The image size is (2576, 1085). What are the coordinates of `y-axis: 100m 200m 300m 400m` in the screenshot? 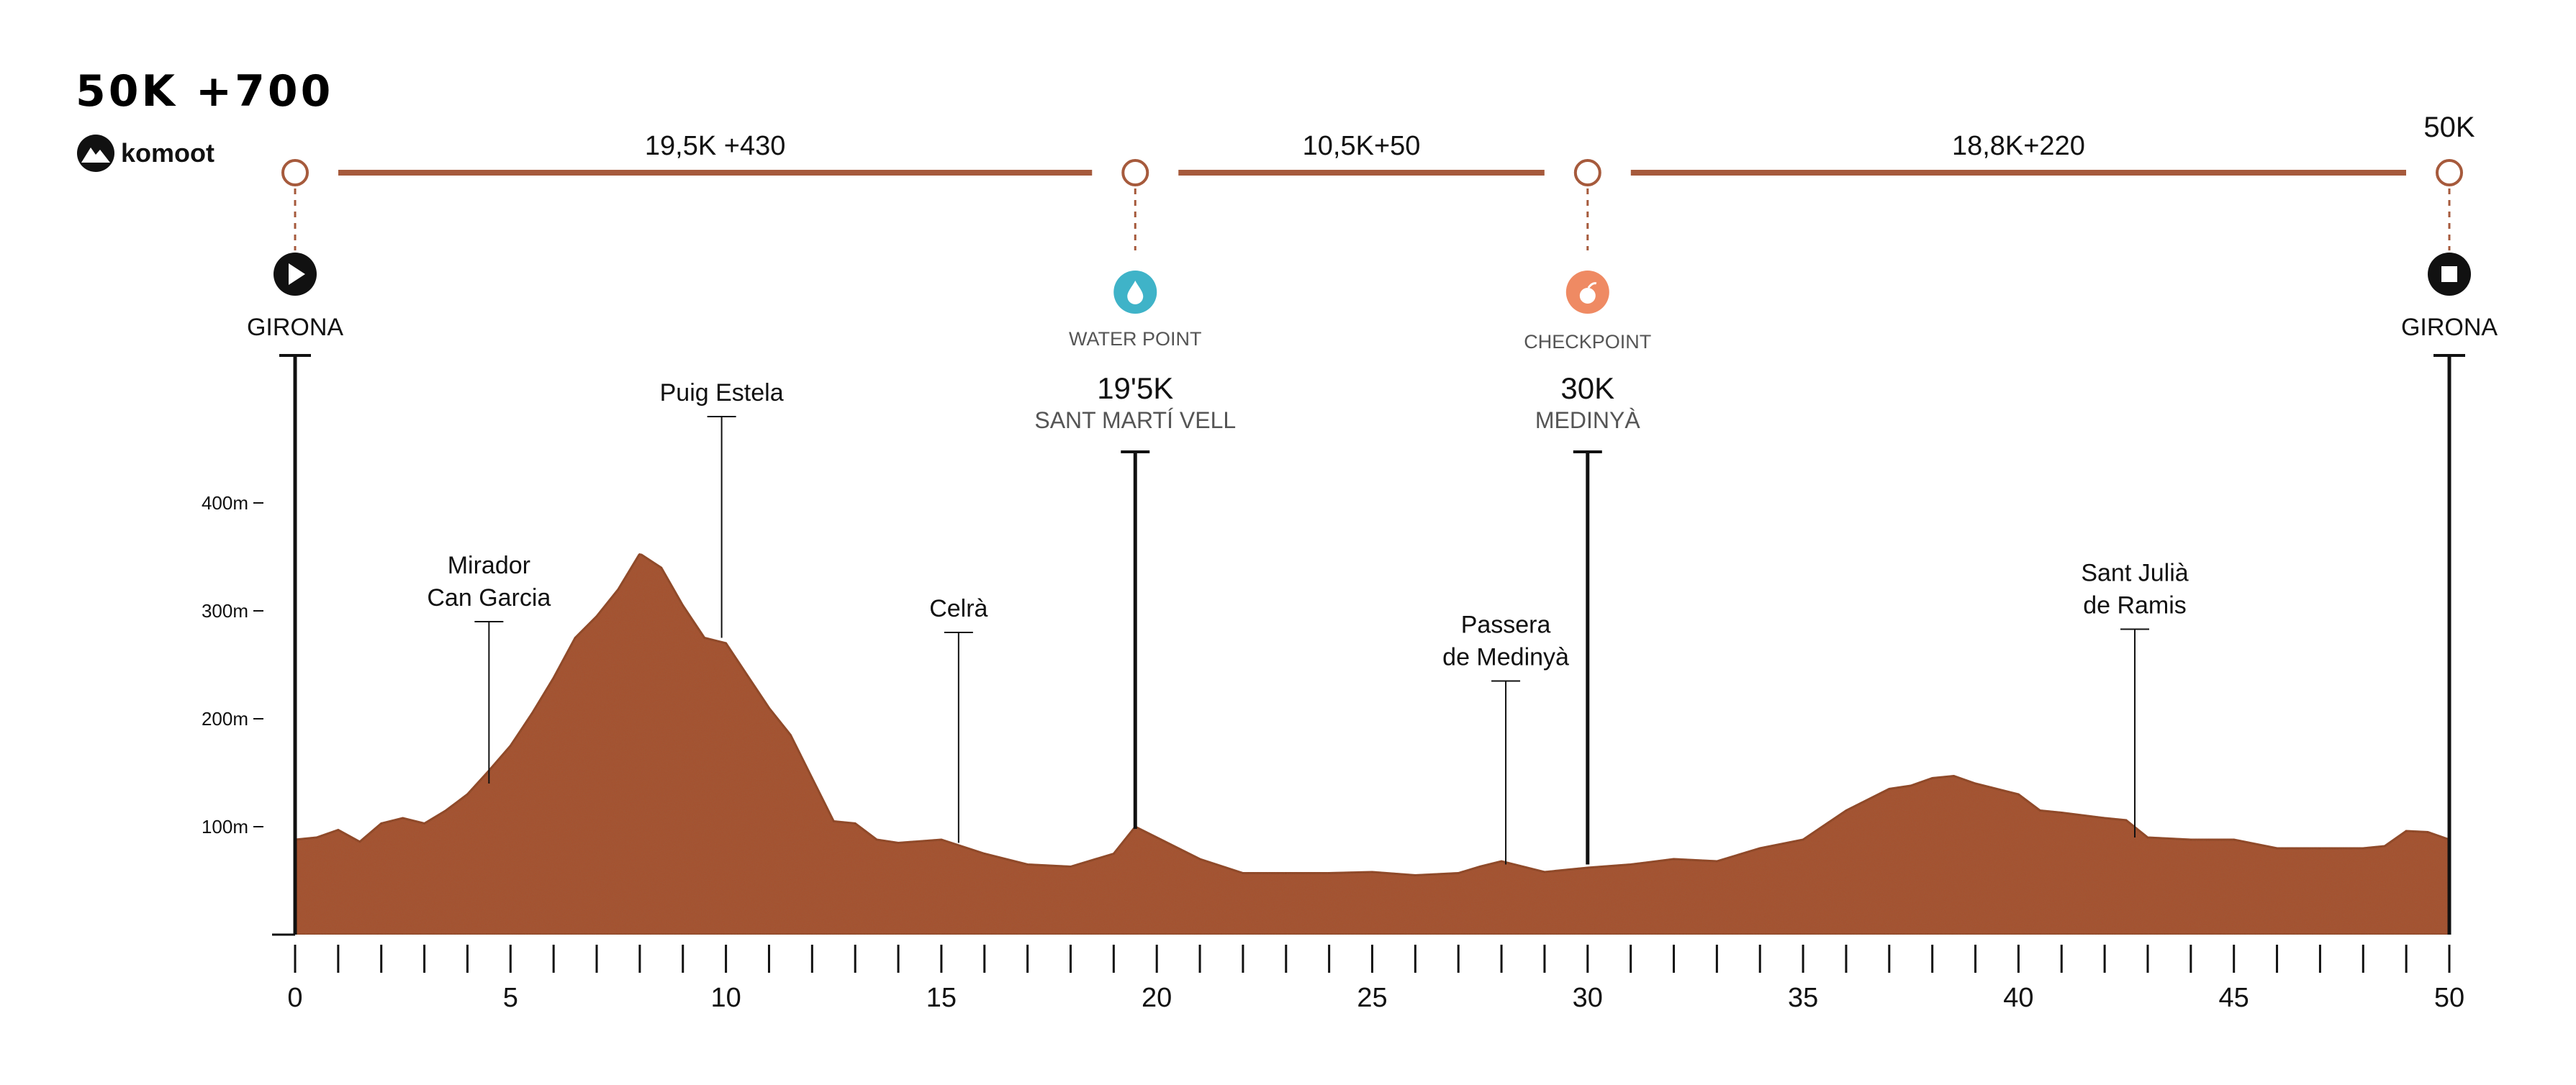 It's located at (248, 714).